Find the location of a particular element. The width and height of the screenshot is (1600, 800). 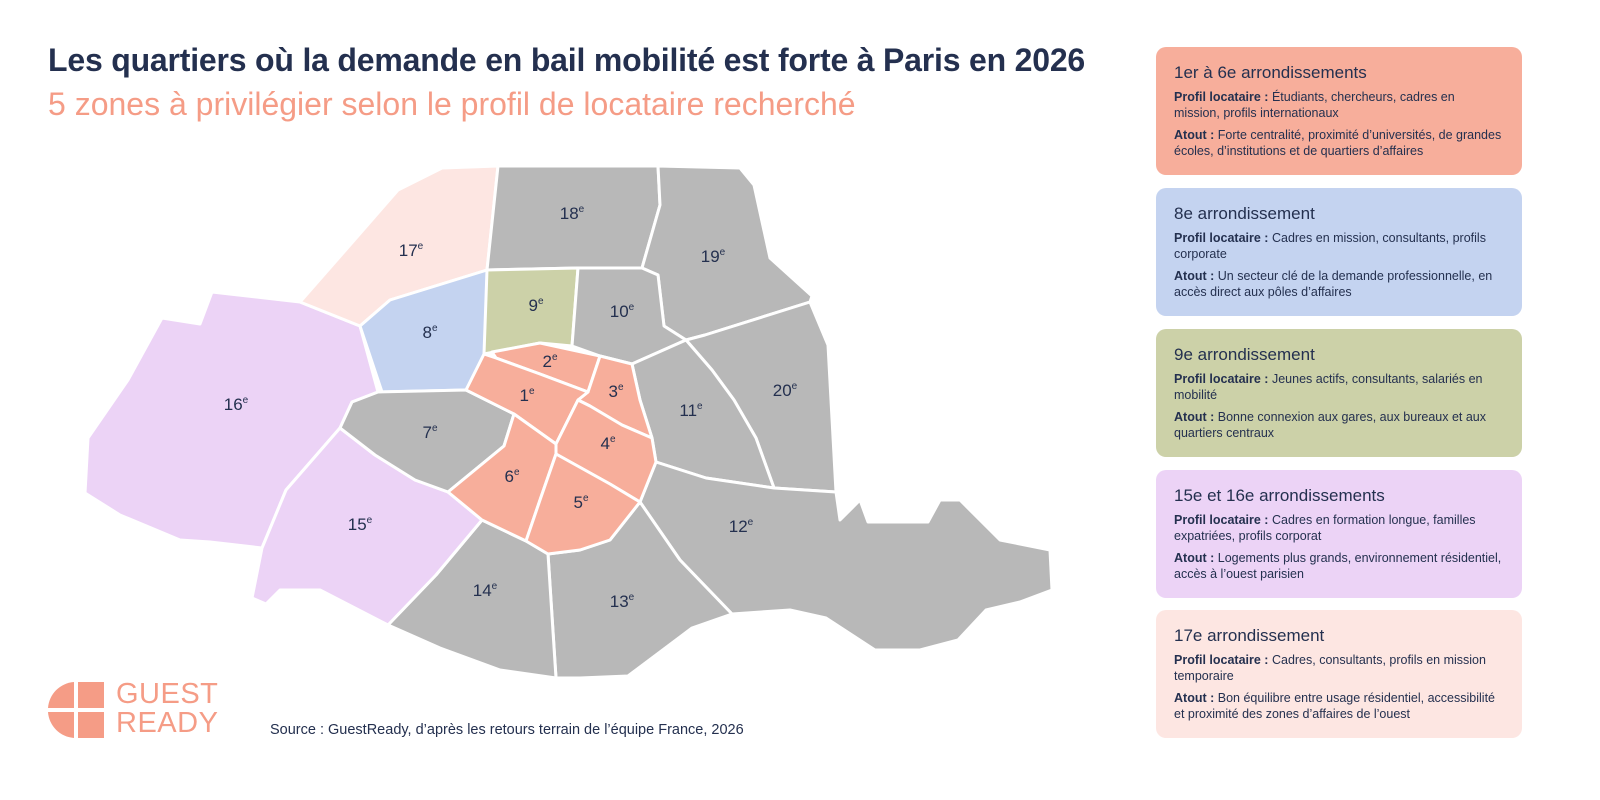

arr-9-label: 9e is located at coordinates (535, 305).